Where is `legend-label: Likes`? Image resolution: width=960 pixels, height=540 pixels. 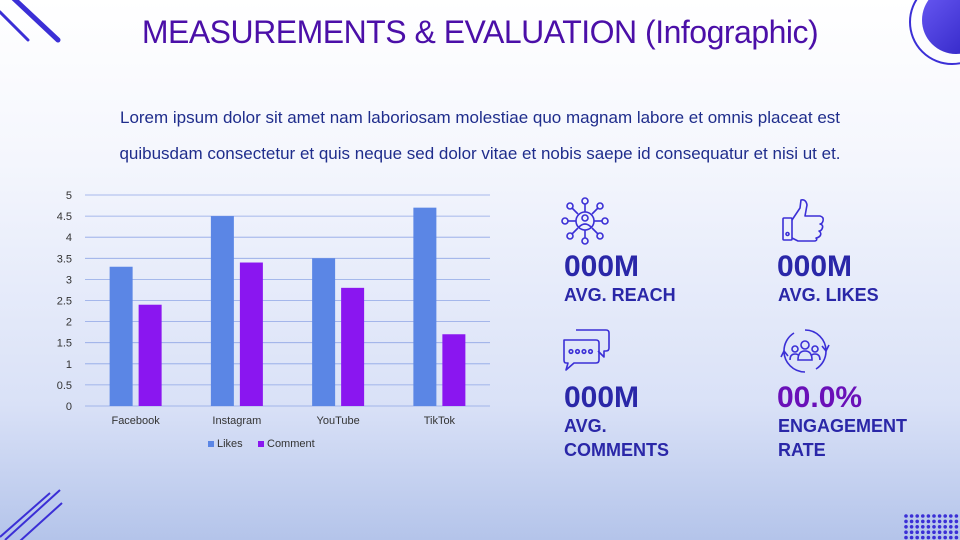
legend-label: Likes is located at coordinates (230, 444).